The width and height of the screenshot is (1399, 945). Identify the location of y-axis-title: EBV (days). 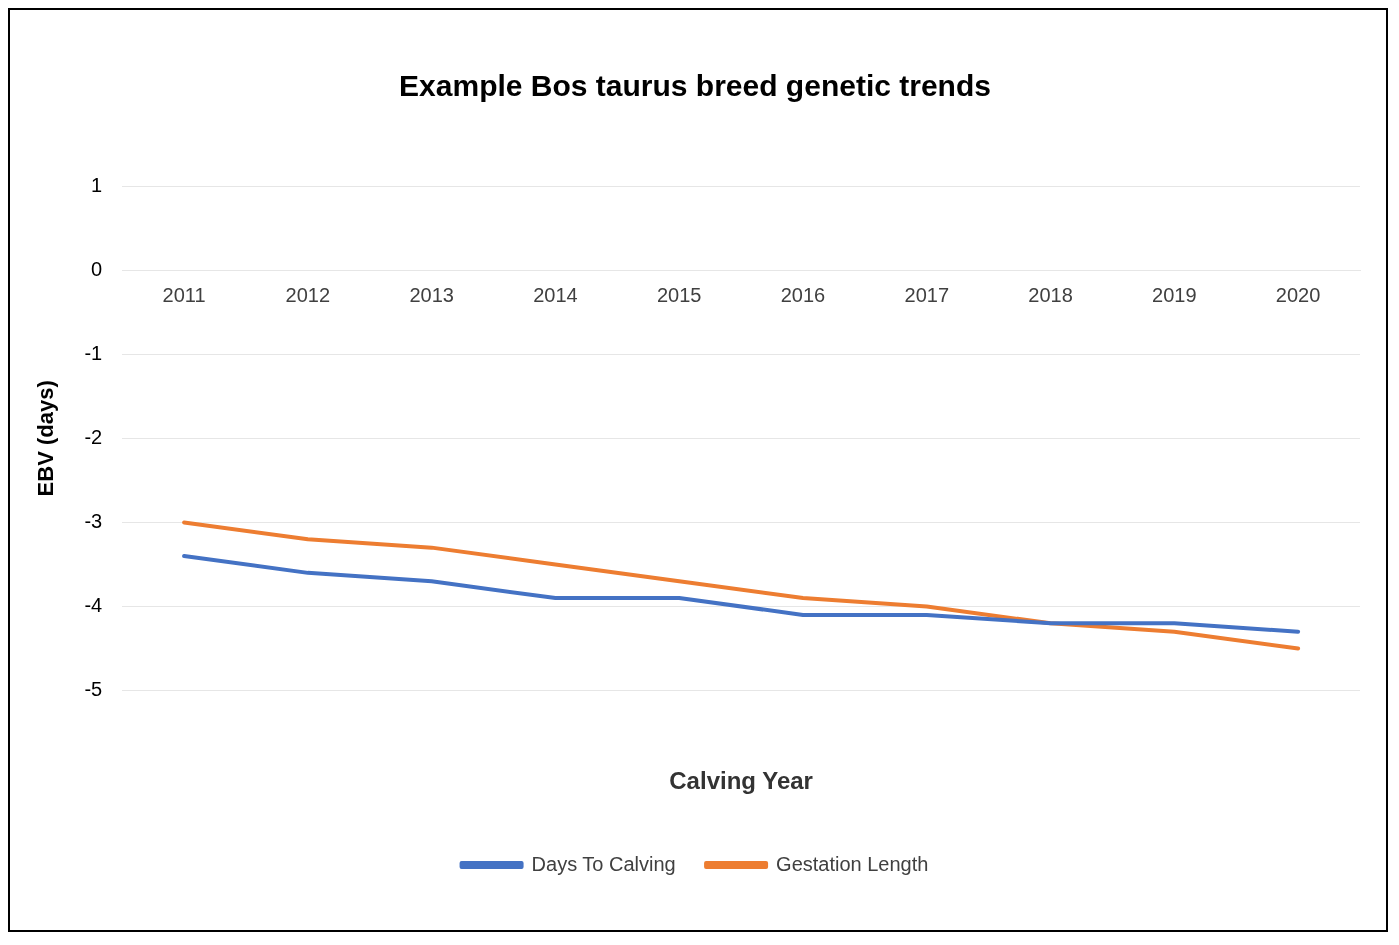
(46, 438).